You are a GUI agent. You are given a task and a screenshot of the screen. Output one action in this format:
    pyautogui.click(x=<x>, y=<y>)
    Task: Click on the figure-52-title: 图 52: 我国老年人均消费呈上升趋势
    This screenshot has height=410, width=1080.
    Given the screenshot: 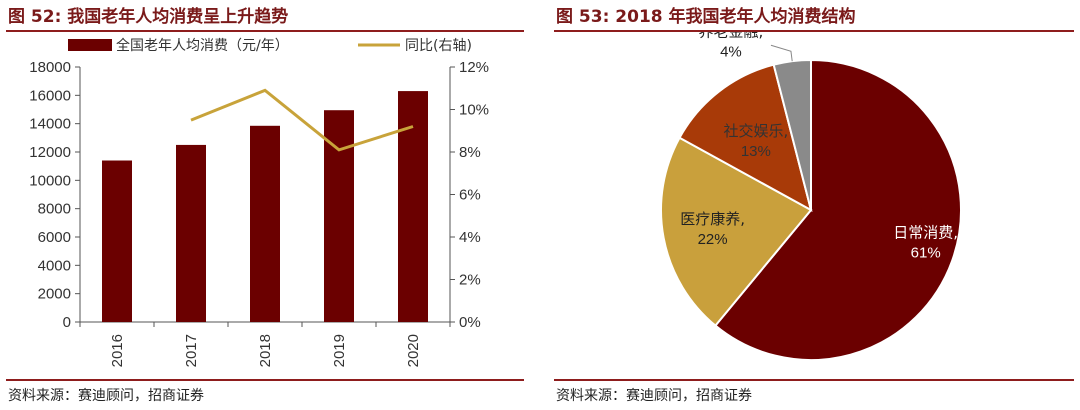 What is the action you would take?
    pyautogui.click(x=148, y=17)
    